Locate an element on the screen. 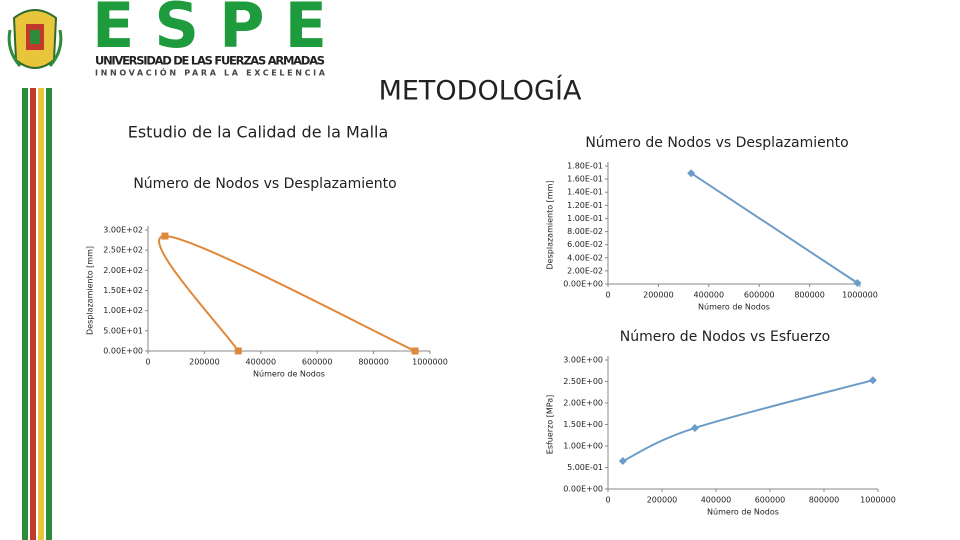 The width and height of the screenshot is (960, 540). y-tick-label: 2.50E+02 is located at coordinates (123, 250).